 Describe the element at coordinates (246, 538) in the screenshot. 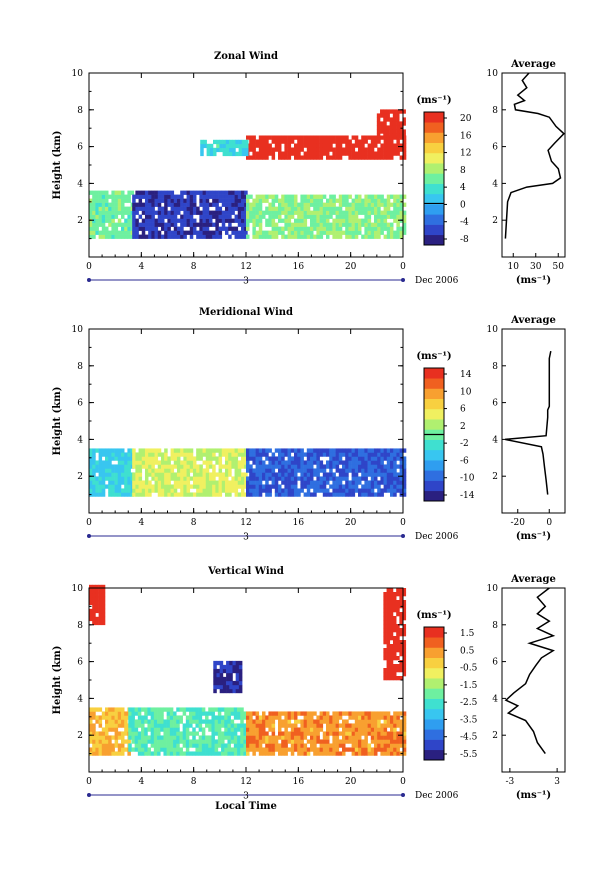

I see `meridional-day-label: 3` at that location.